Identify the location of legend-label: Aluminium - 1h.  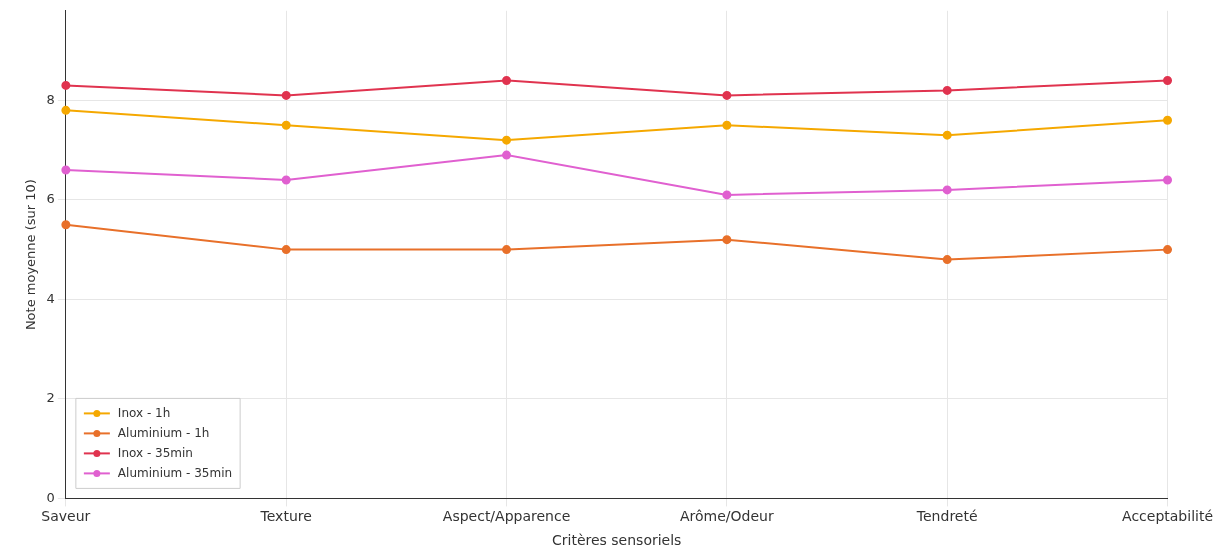
(163, 432).